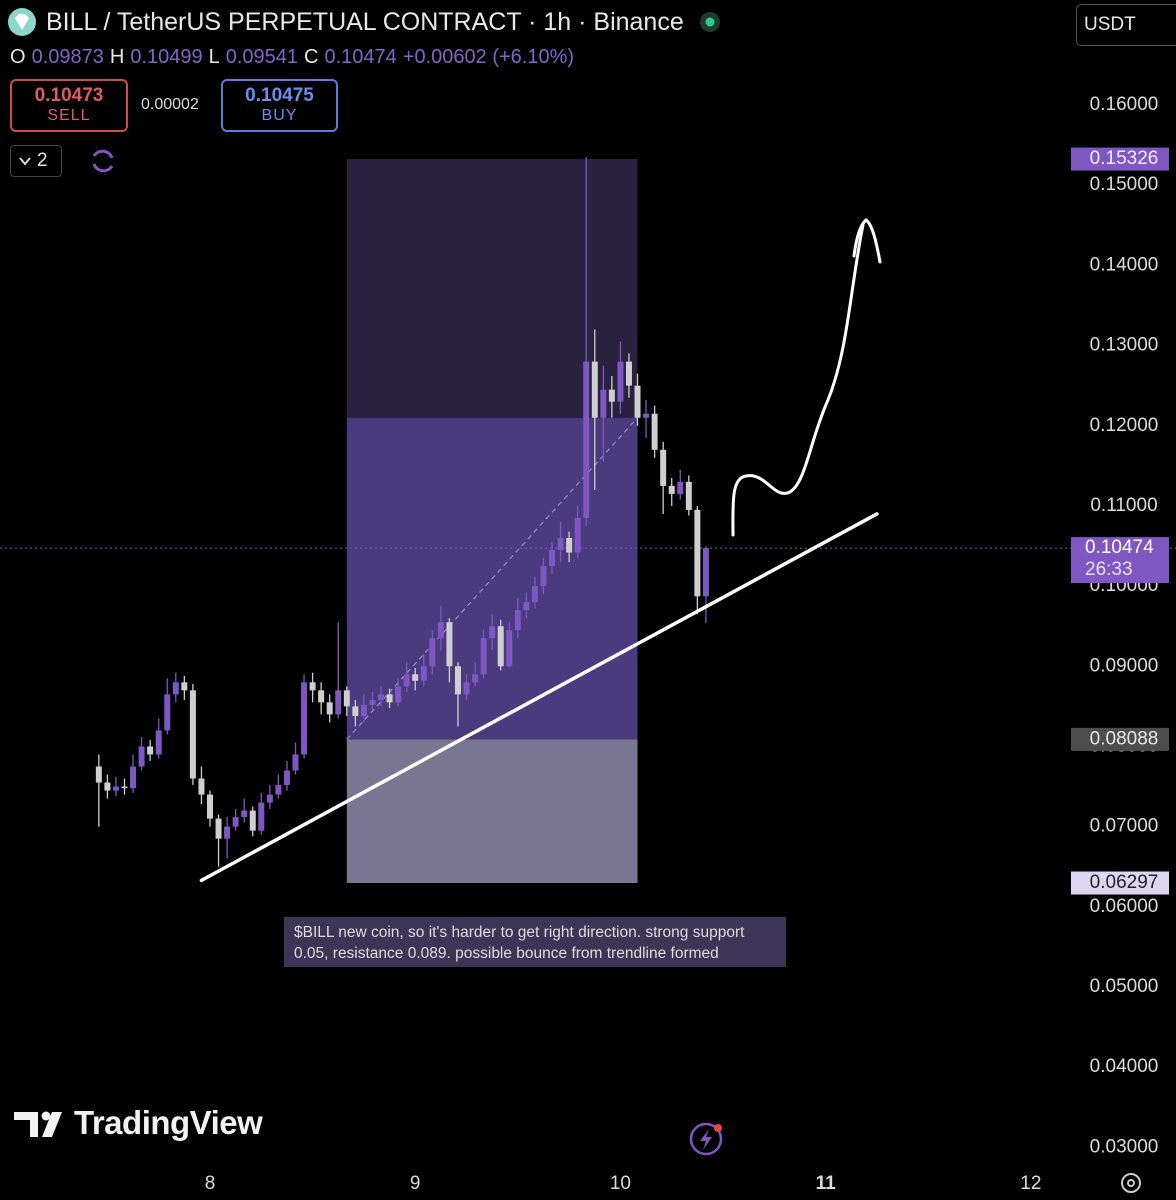 This screenshot has height=1200, width=1176. Describe the element at coordinates (1124, 104) in the screenshot. I see `y-tick-label: 0.16000` at that location.